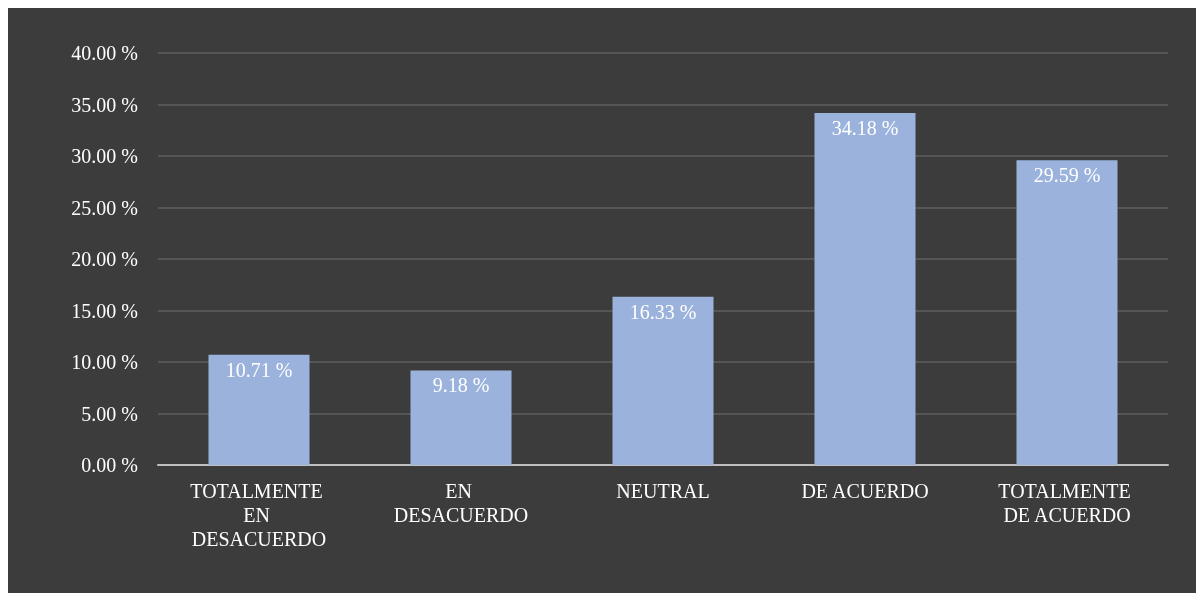  What do you see at coordinates (663, 491) in the screenshot?
I see `x-tick-label: NEUTRAL` at bounding box center [663, 491].